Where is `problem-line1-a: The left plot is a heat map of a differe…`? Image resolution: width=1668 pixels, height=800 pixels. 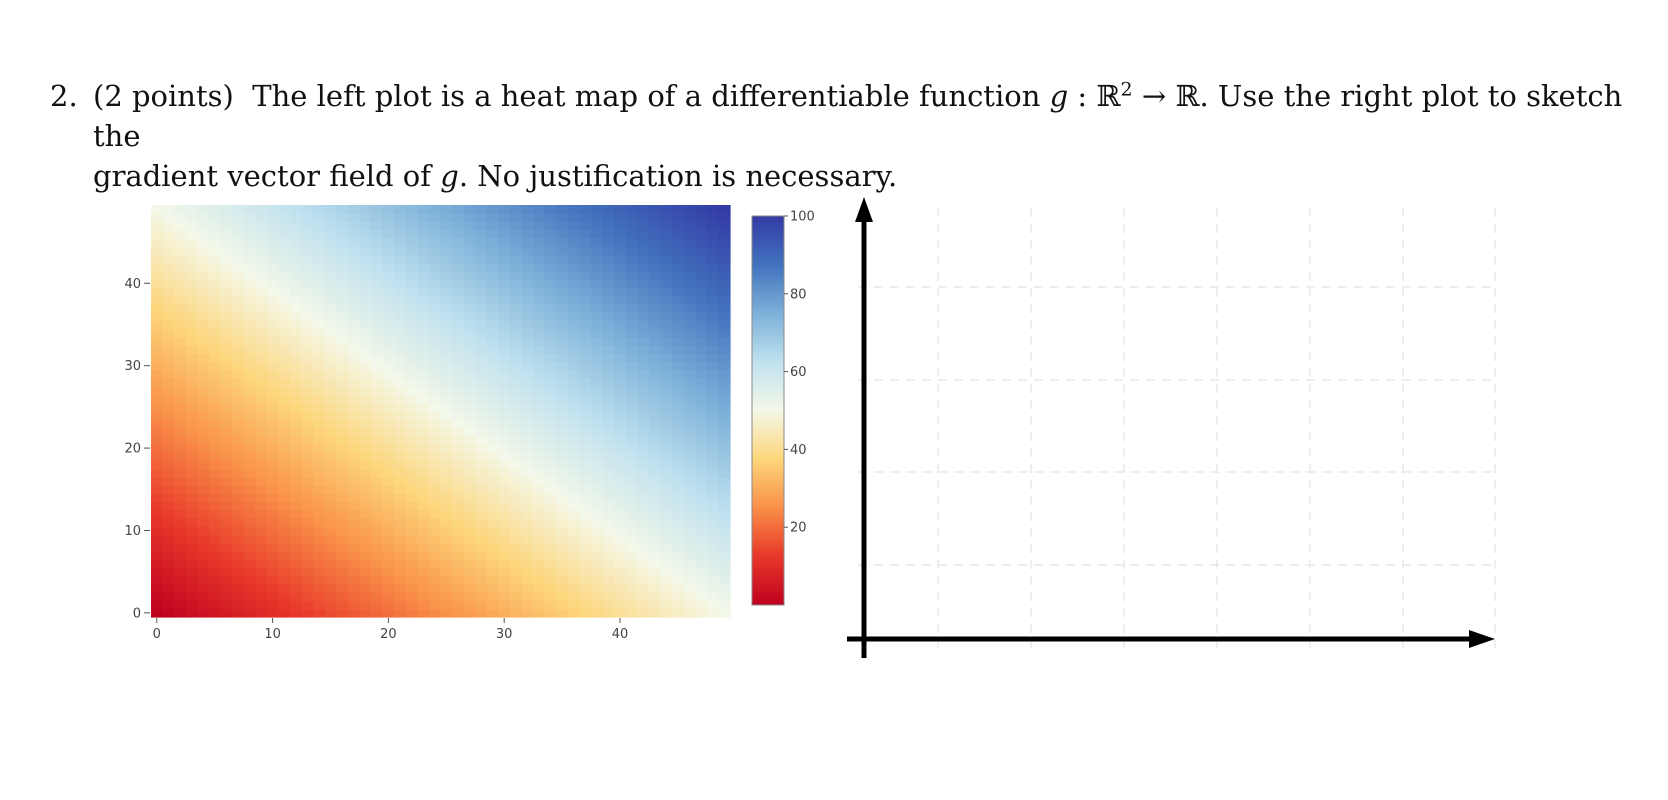 problem-line1-a: The left plot is a heat map of a differe… is located at coordinates (646, 96).